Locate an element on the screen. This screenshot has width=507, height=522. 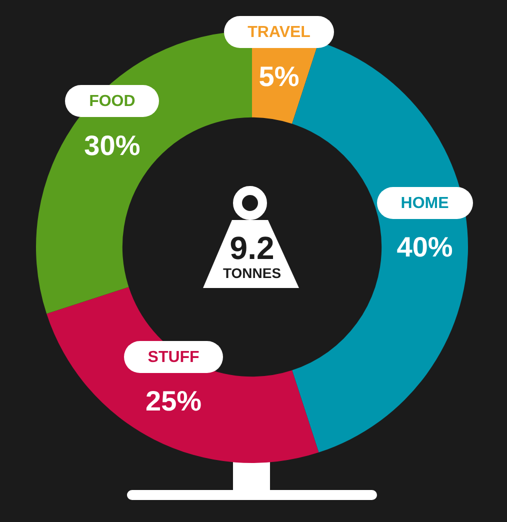
slice-label: TRAVEL is located at coordinates (279, 33).